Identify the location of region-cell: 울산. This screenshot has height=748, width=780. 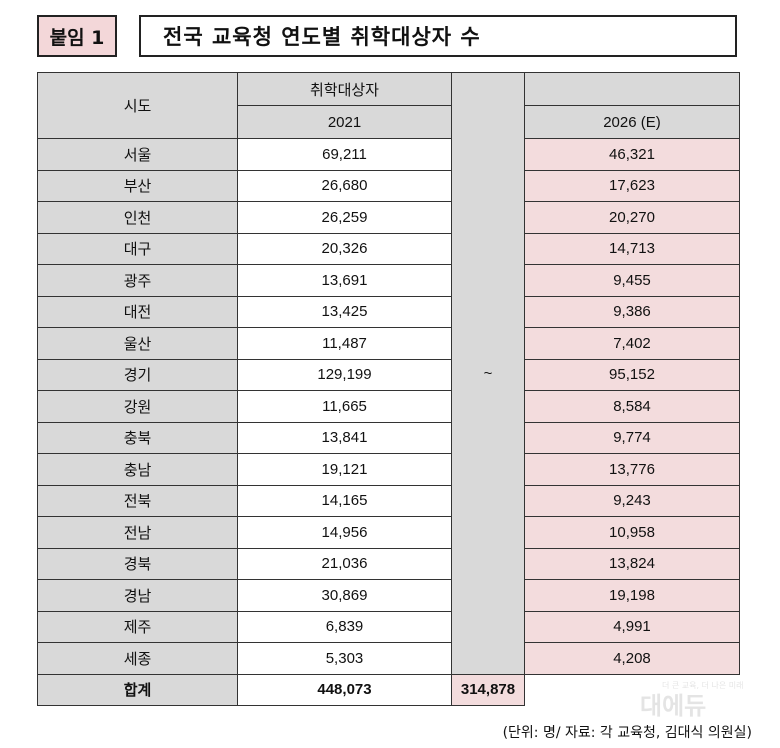
(137, 343).